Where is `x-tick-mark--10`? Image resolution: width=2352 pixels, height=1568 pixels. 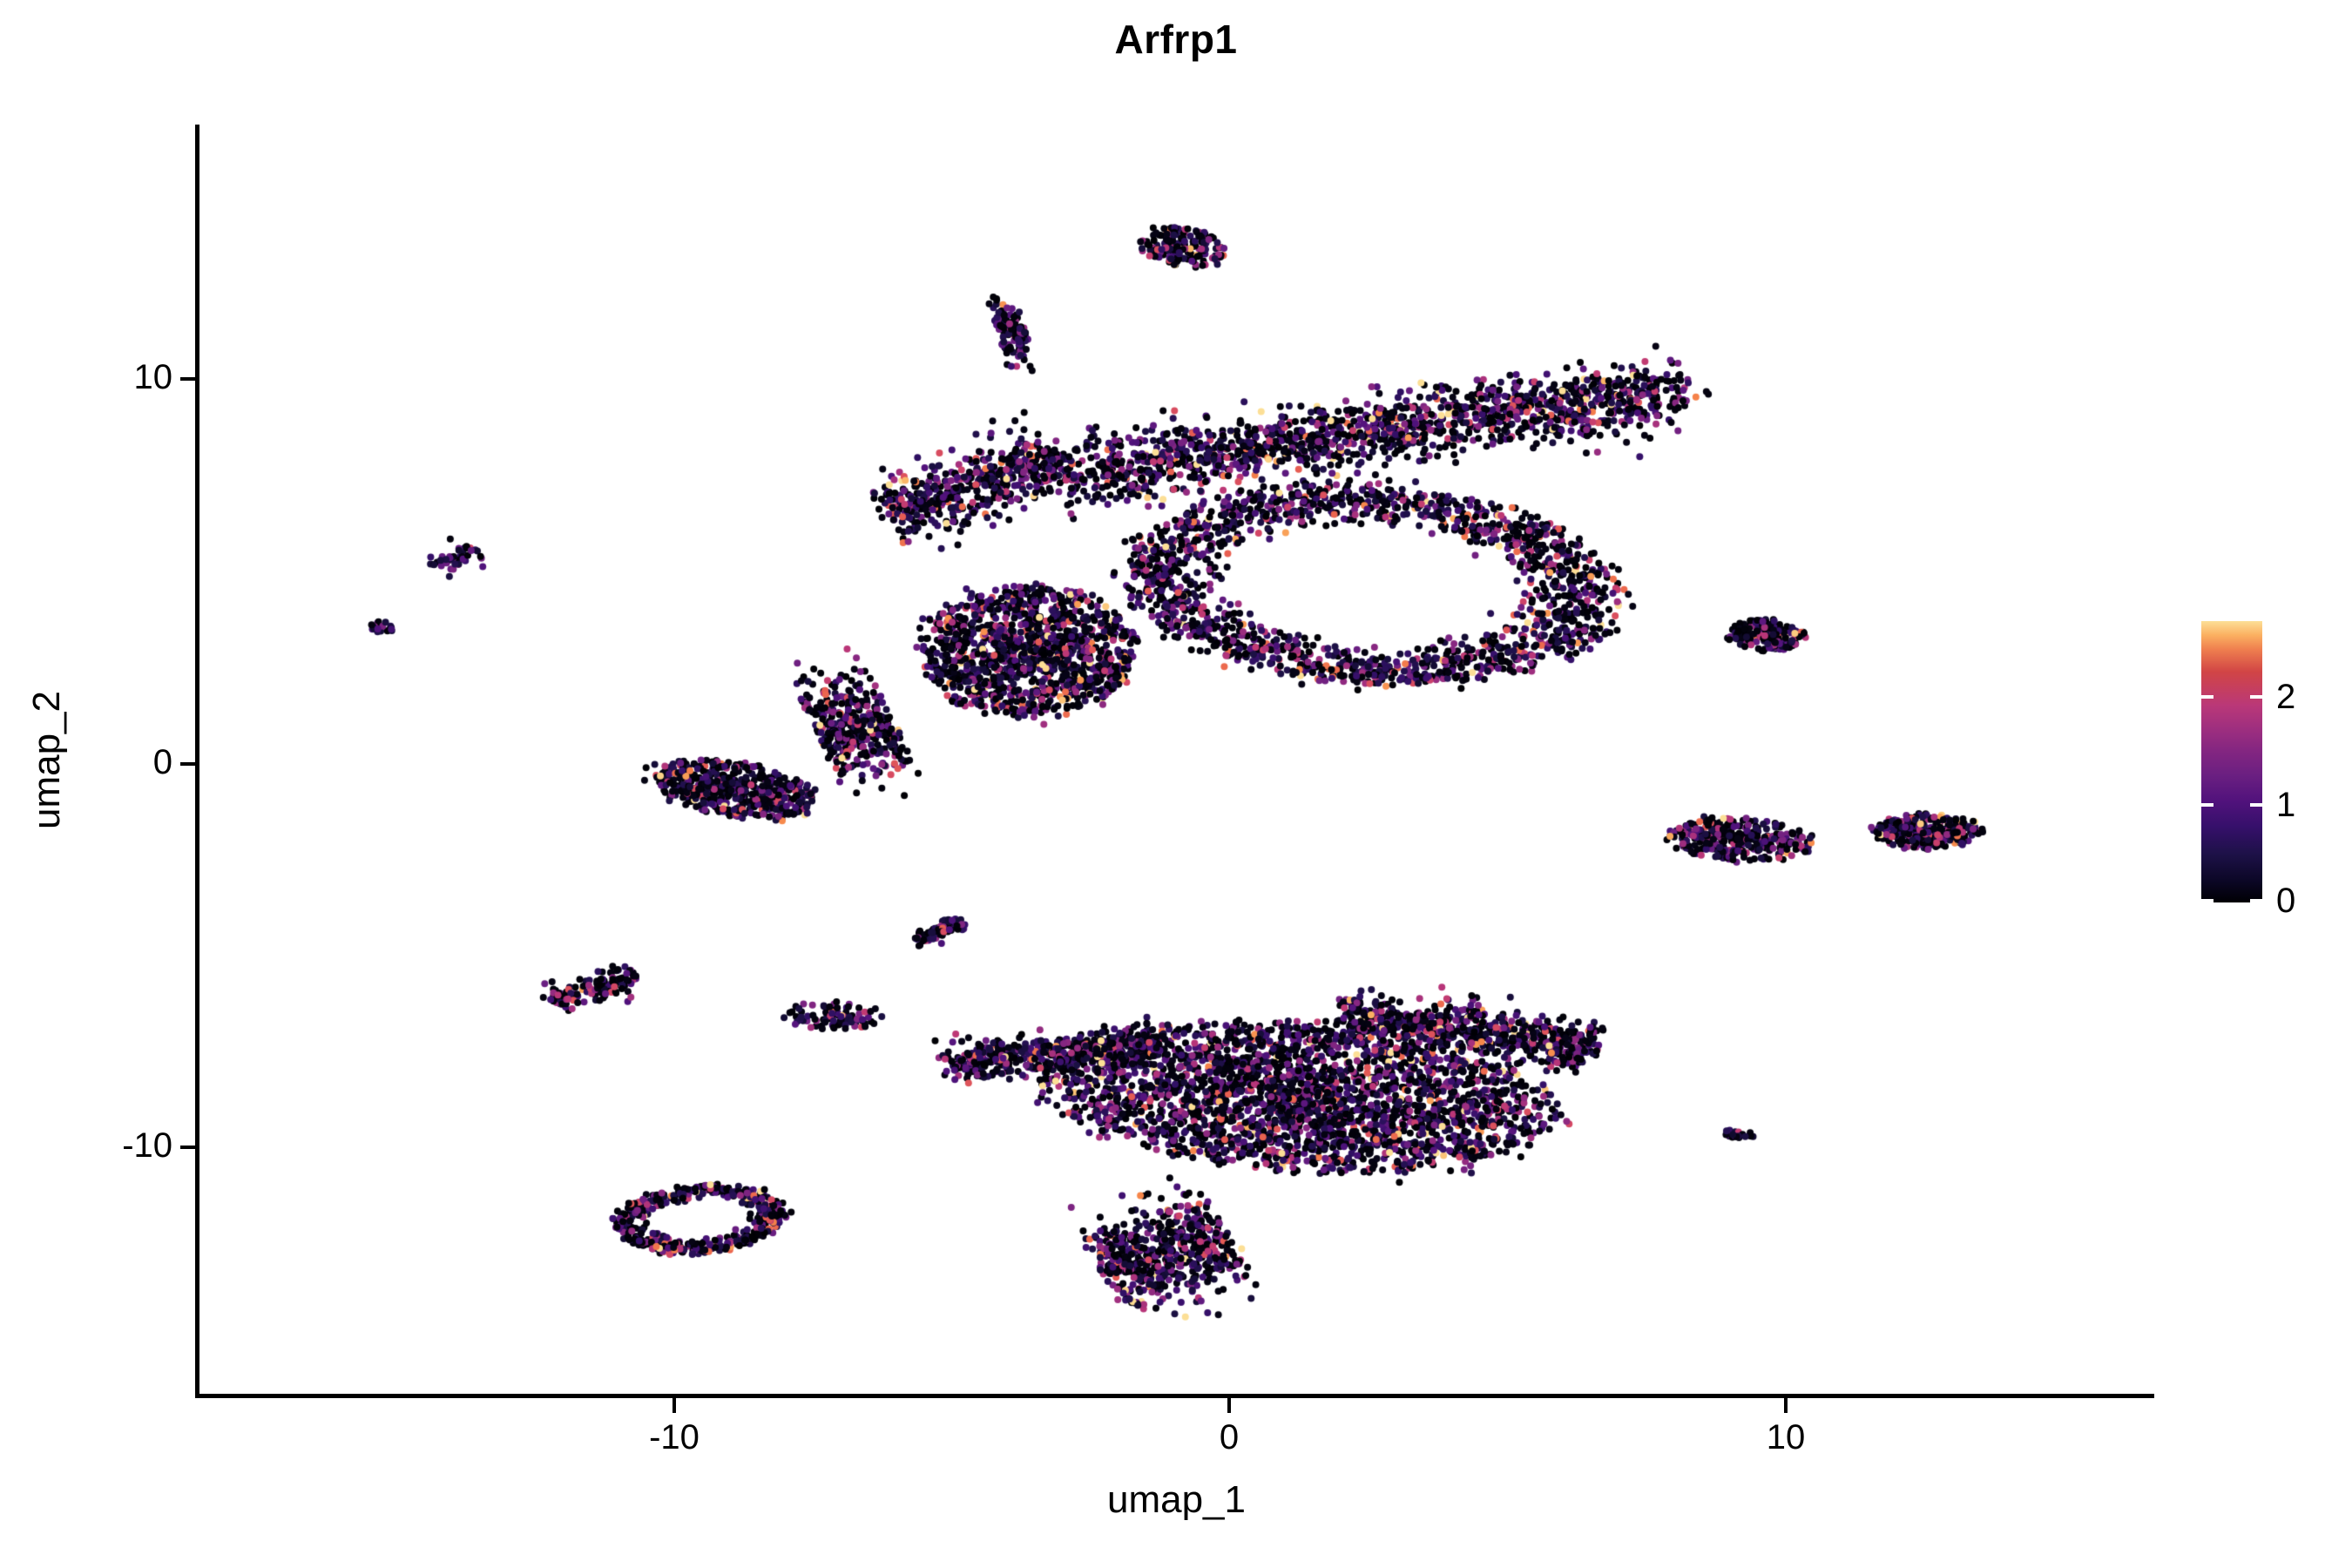
x-tick-mark--10 is located at coordinates (674, 1405).